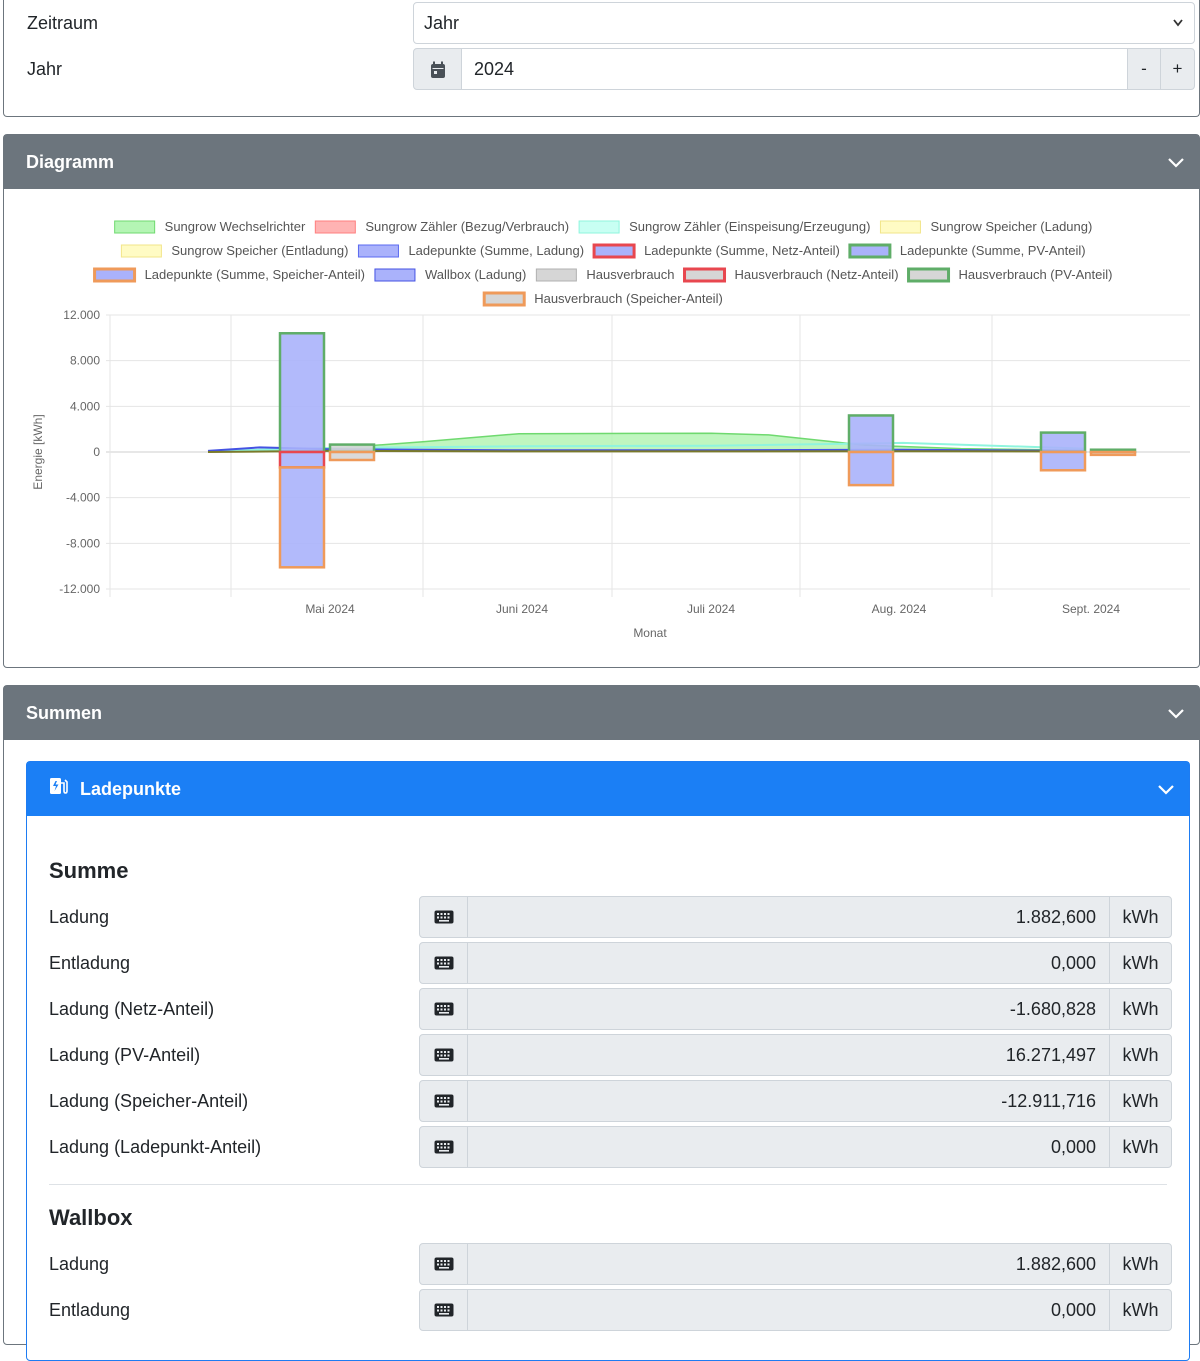 This screenshot has width=1200, height=1361. What do you see at coordinates (742, 250) in the screenshot?
I see `legend-label: Ladepunkte (Summe, Netz-Anteil)` at bounding box center [742, 250].